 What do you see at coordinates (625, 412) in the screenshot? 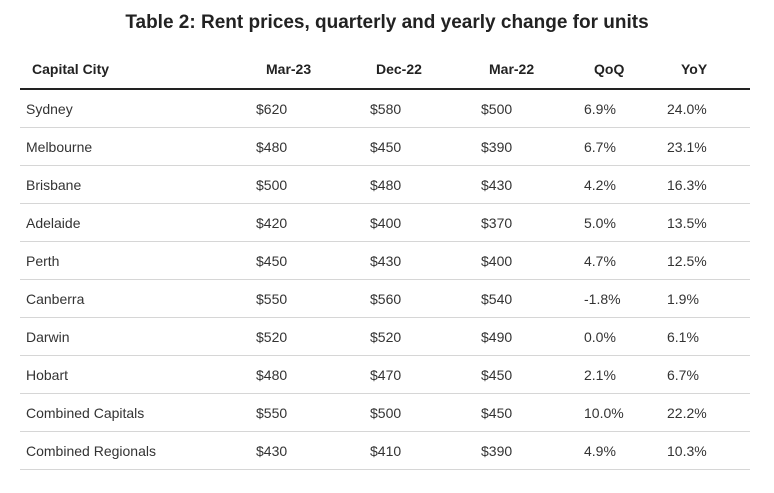
I see `cell-qoq: 10.0%` at bounding box center [625, 412].